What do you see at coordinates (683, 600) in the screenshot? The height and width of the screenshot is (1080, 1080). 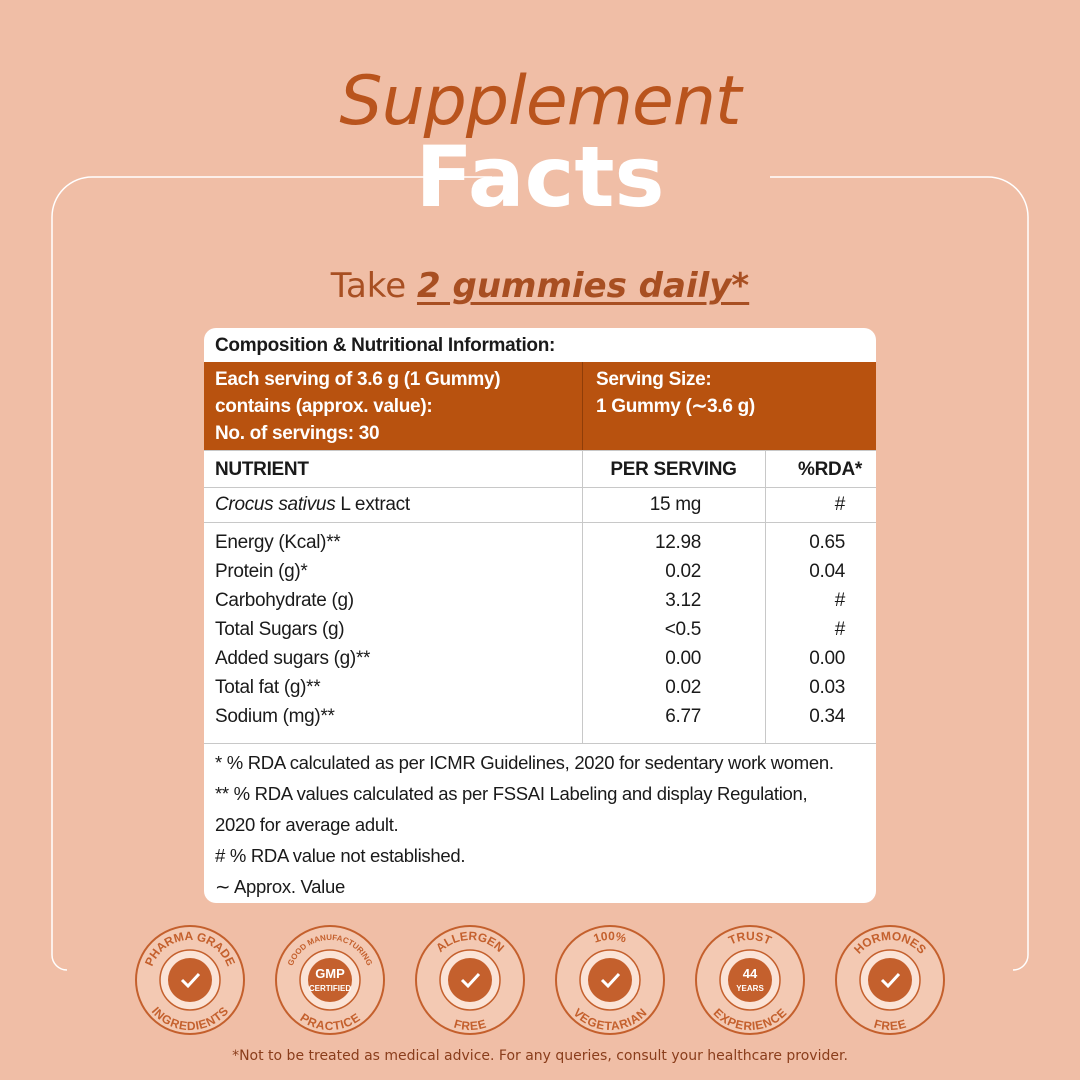 I see `per-serving: 3.12` at bounding box center [683, 600].